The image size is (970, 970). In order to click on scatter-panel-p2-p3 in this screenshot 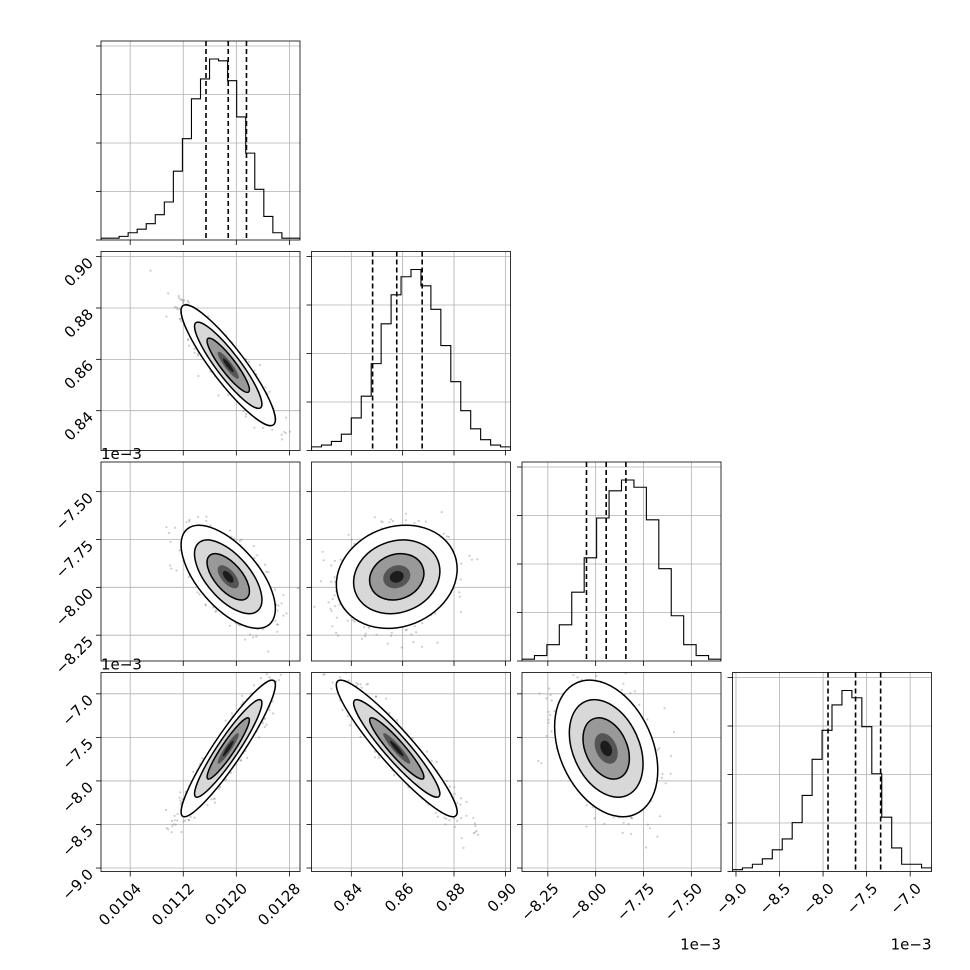, I will do `click(621, 772)`.